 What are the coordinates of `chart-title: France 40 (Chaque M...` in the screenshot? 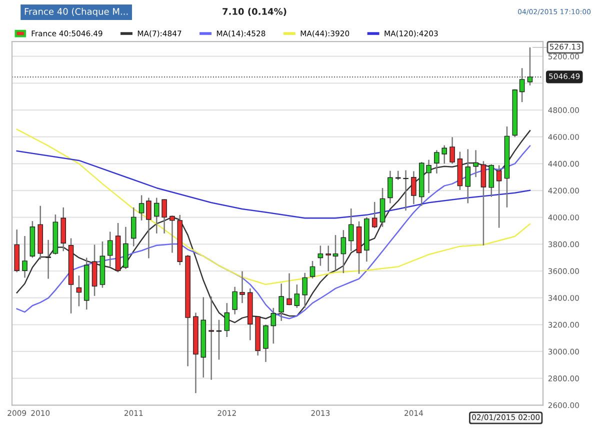 It's located at (76, 12).